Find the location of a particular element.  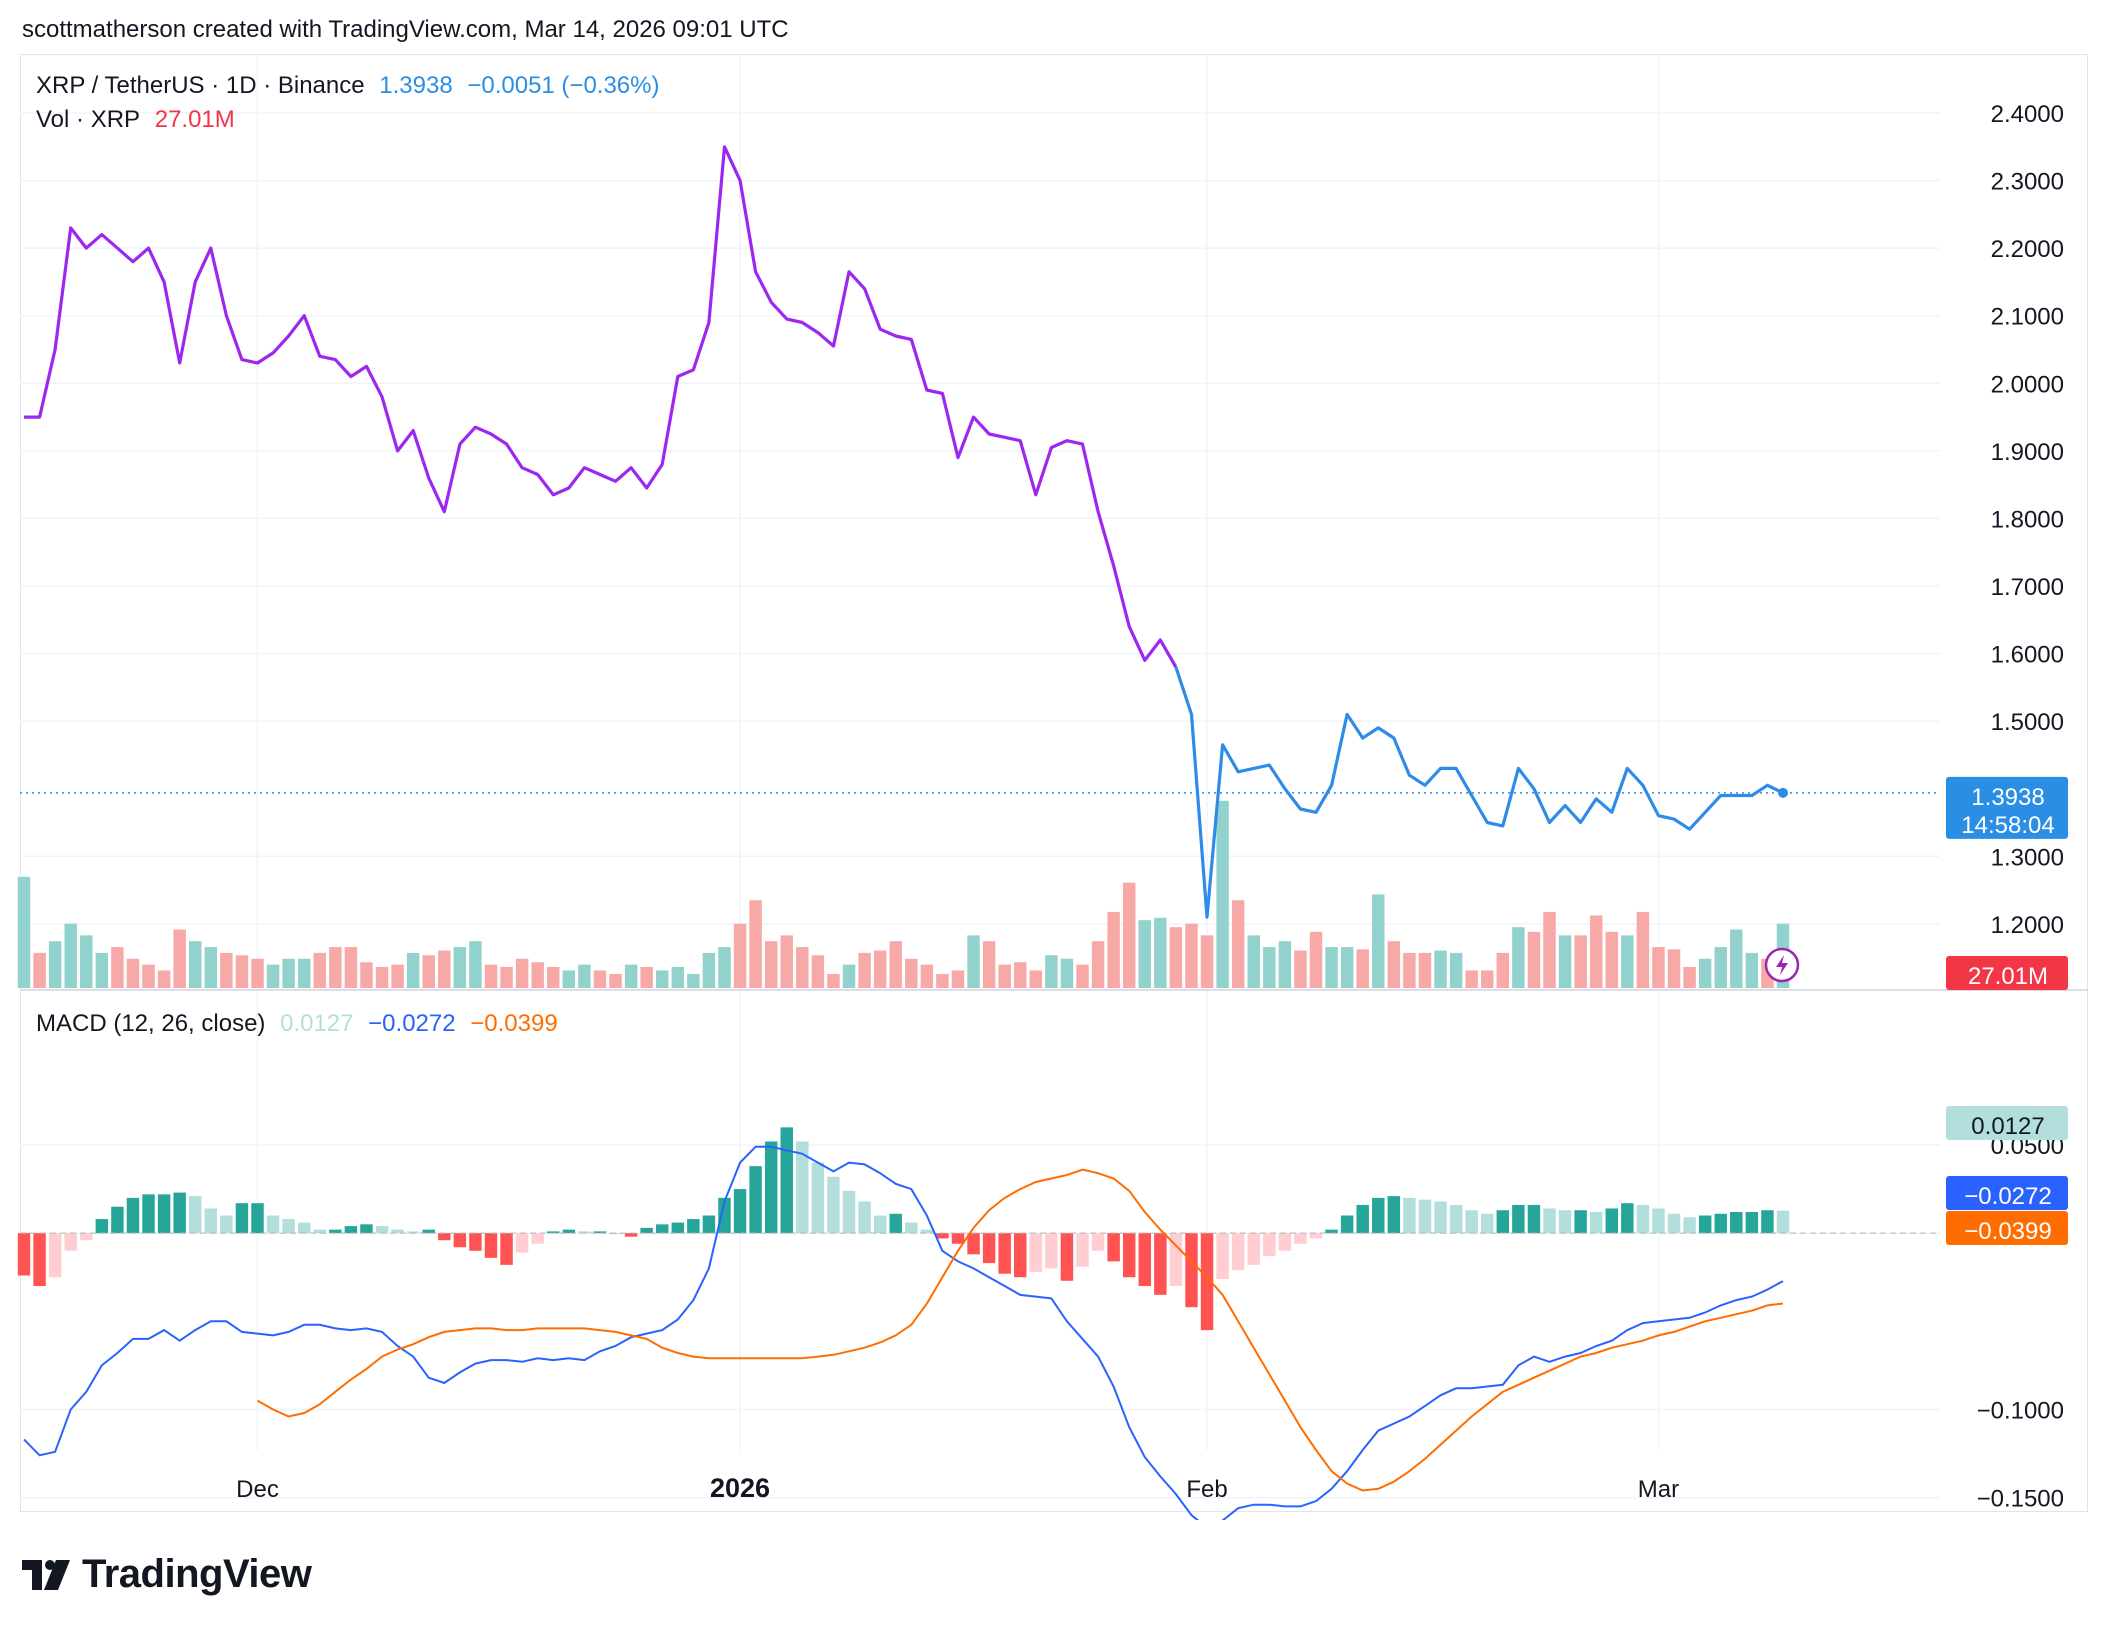

price-tick-label: 2.3000 is located at coordinates (2027, 182).